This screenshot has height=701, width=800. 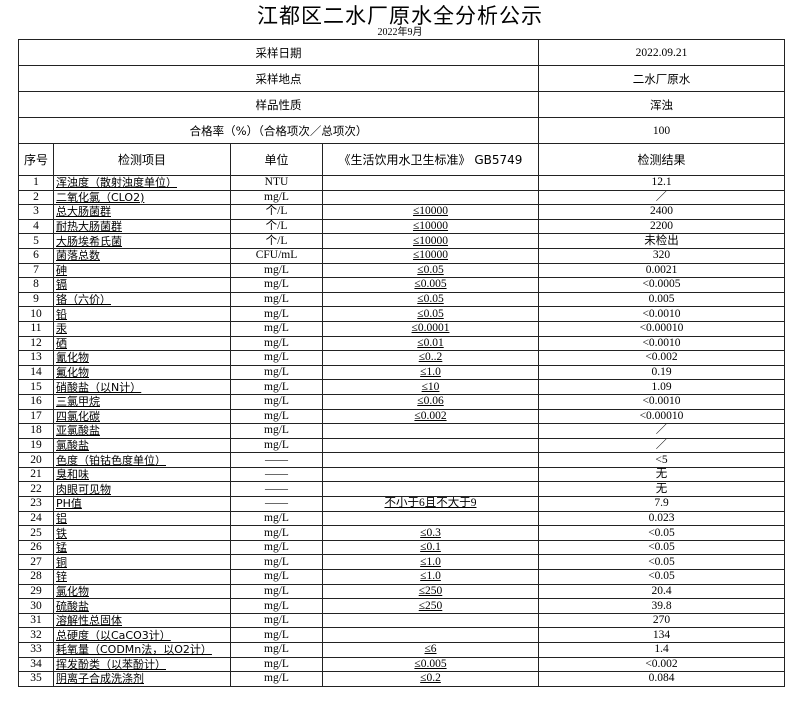 I want to click on row-result: 2200, so click(x=661, y=226).